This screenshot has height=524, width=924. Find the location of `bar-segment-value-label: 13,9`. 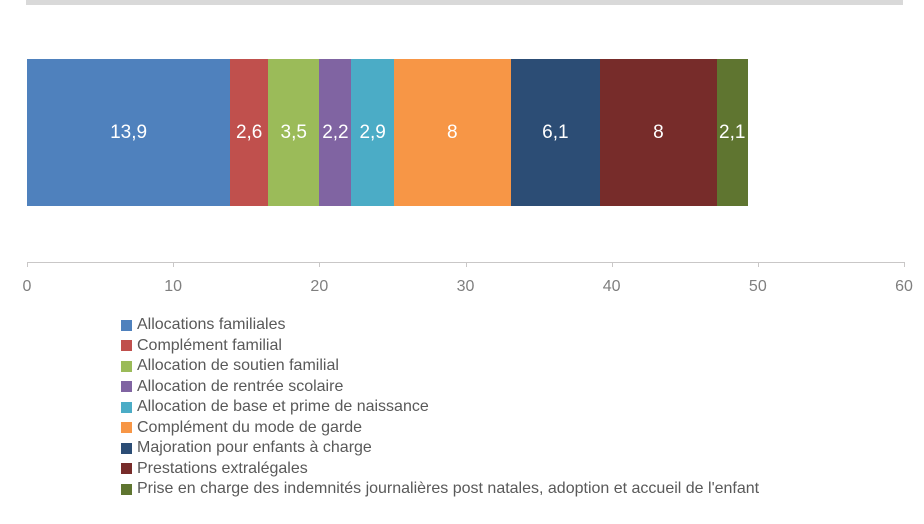

bar-segment-value-label: 13,9 is located at coordinates (129, 132).